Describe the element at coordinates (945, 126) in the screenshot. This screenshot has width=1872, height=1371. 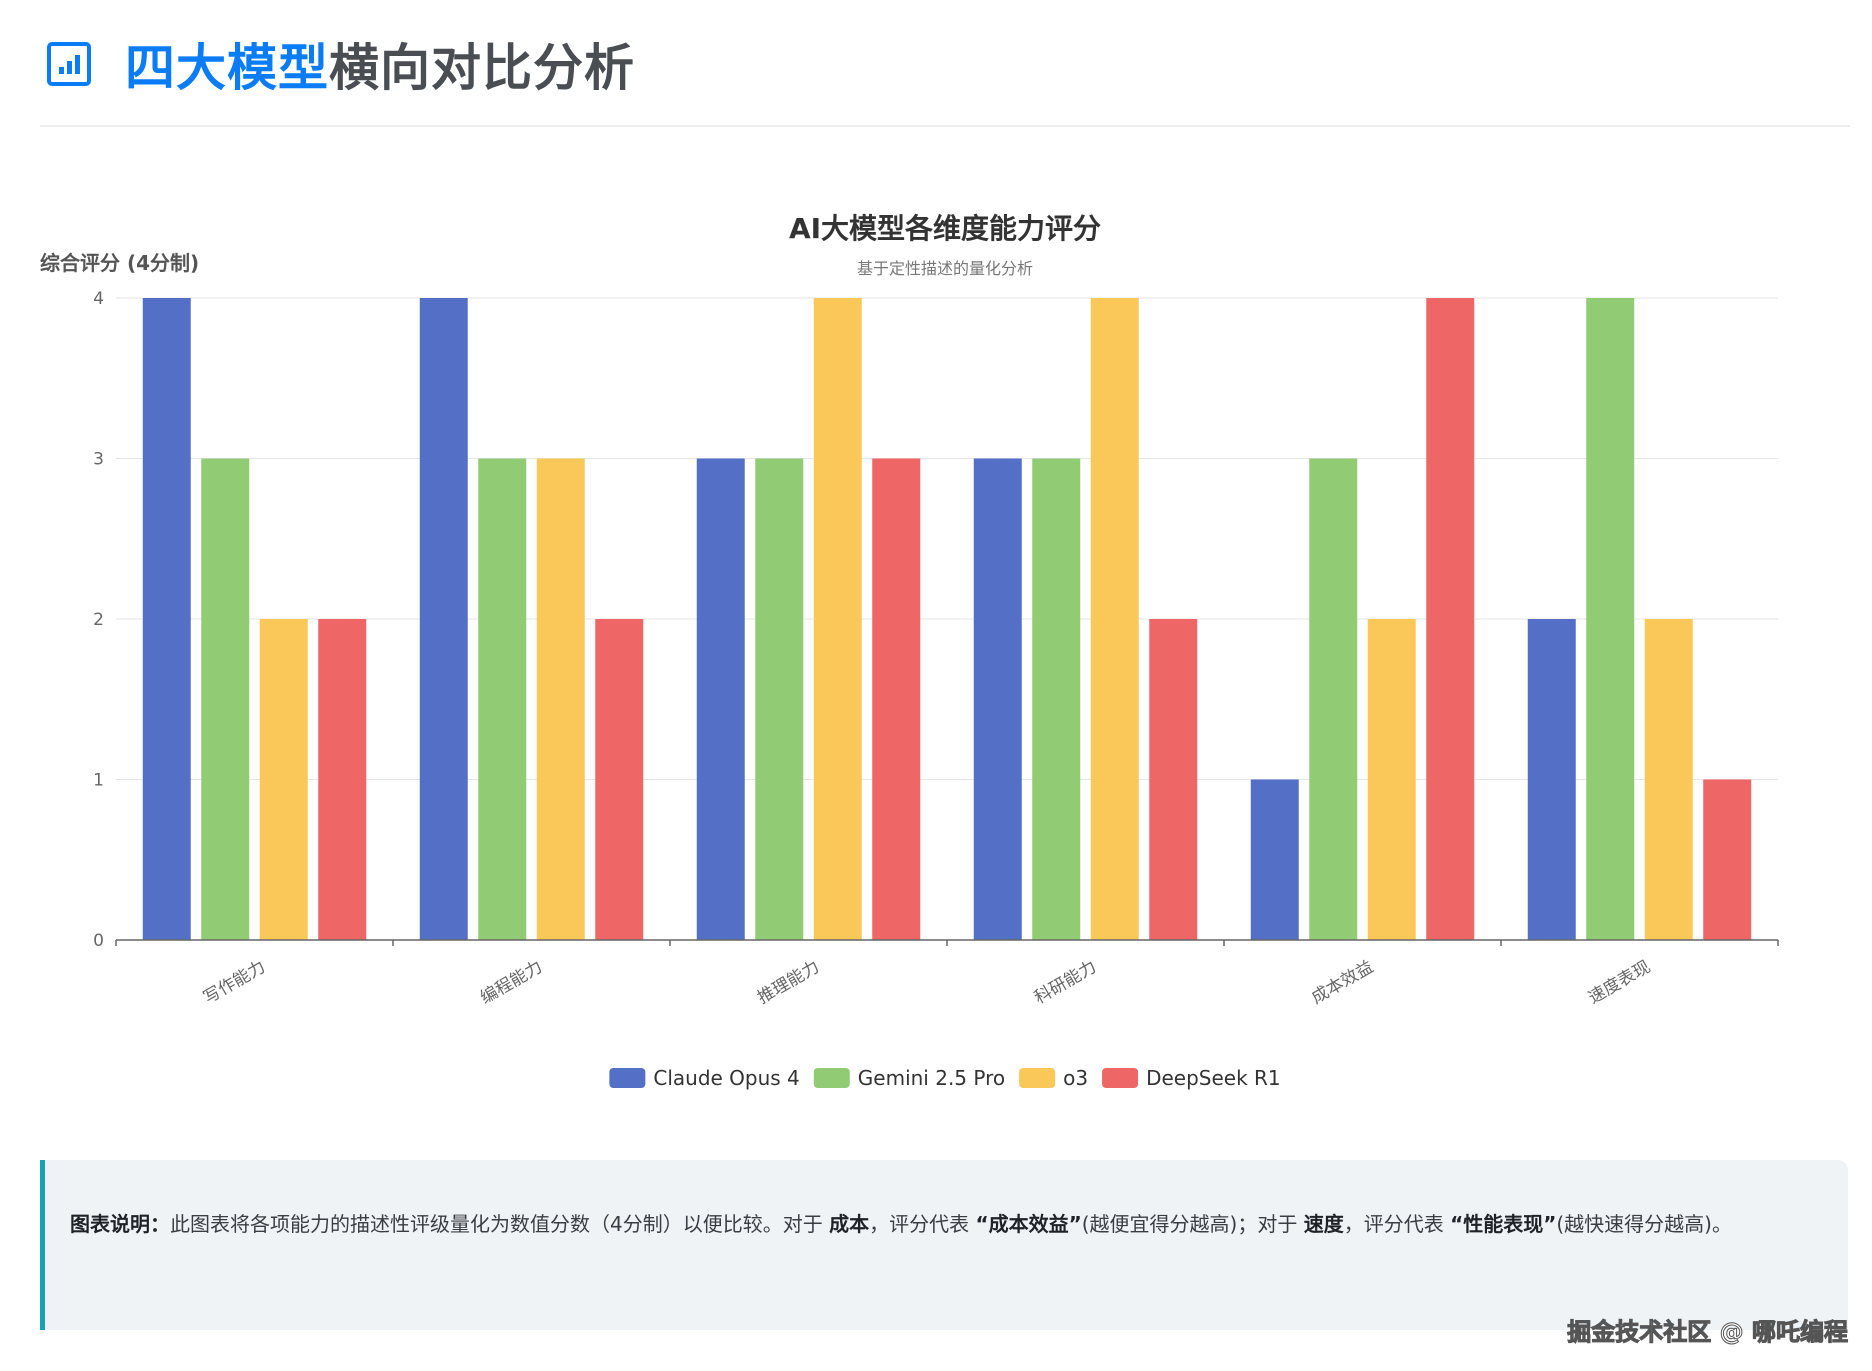
I see `divider` at that location.